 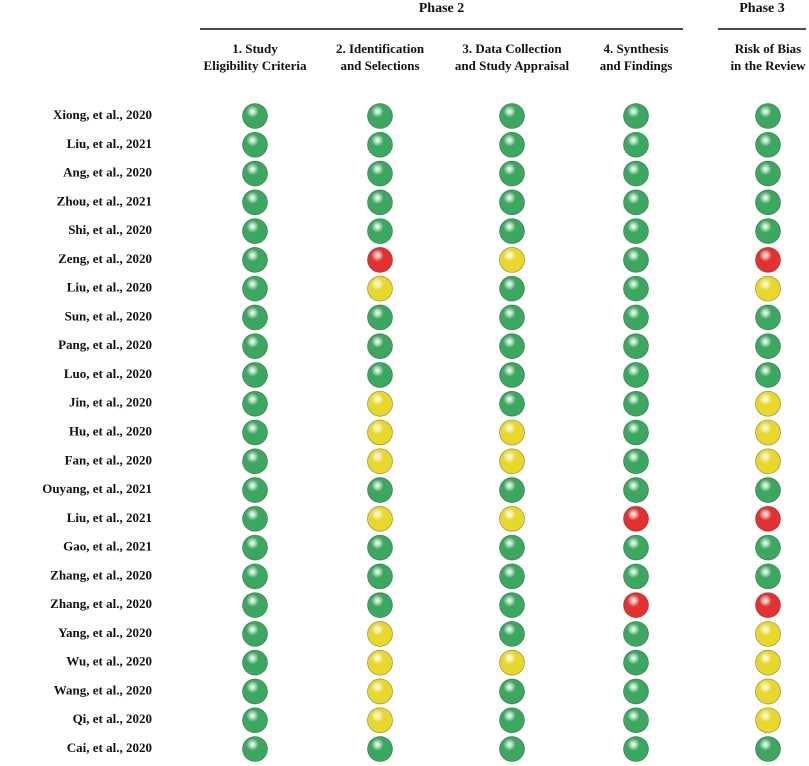 What do you see at coordinates (110, 402) in the screenshot?
I see `study-label: Jin, et al., 2020` at bounding box center [110, 402].